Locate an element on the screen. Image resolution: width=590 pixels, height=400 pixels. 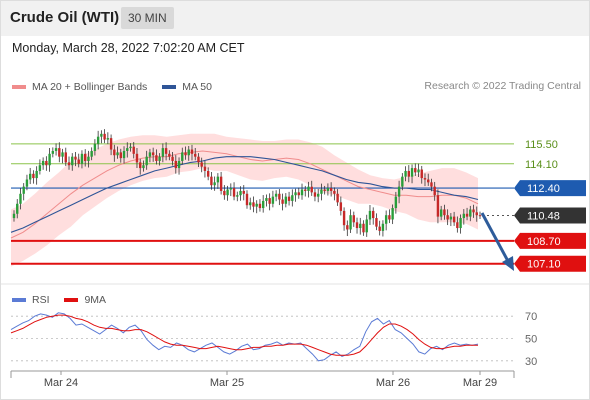
rsi-tick-label: 50 is located at coordinates (531, 340).